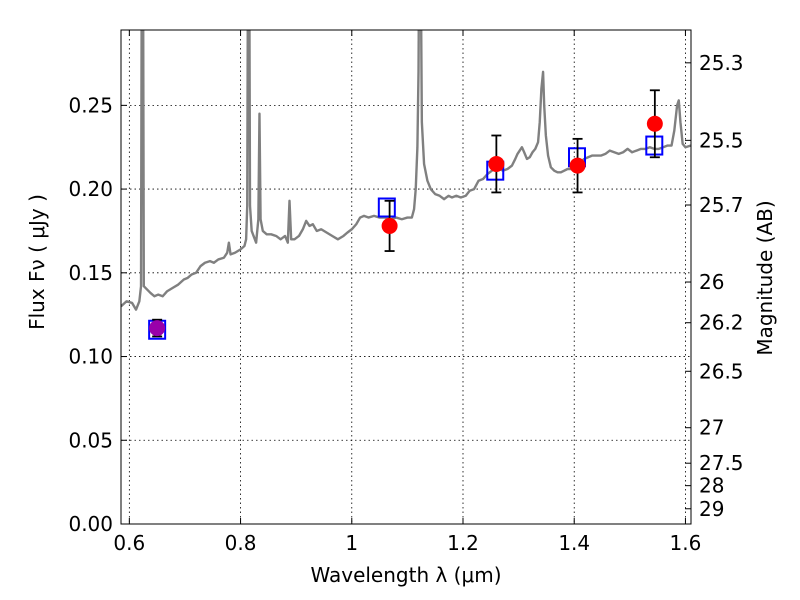 This screenshot has height=600, width=800. What do you see at coordinates (90, 273) in the screenshot?
I see `y-tick-label: 0.15` at bounding box center [90, 273].